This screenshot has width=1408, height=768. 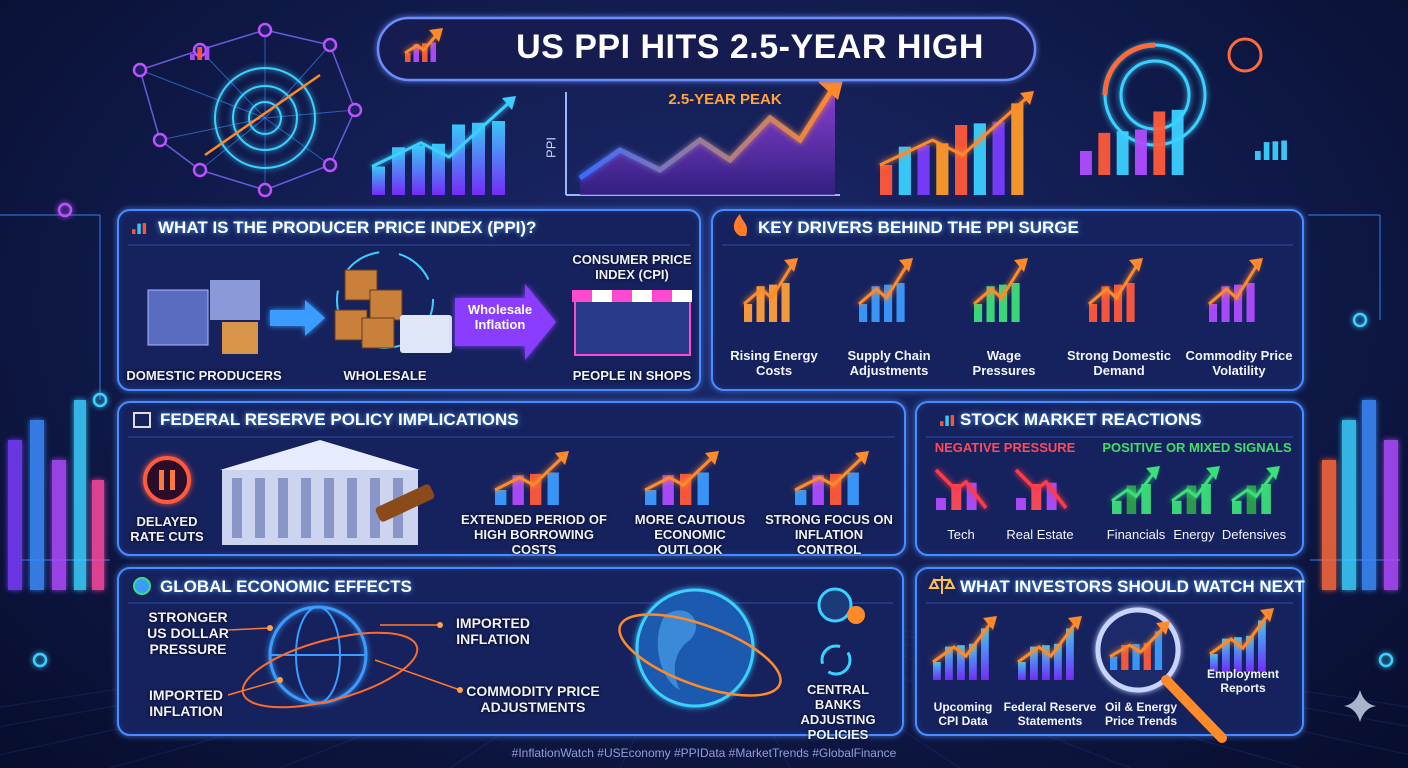 I want to click on crate, so click(x=361, y=285).